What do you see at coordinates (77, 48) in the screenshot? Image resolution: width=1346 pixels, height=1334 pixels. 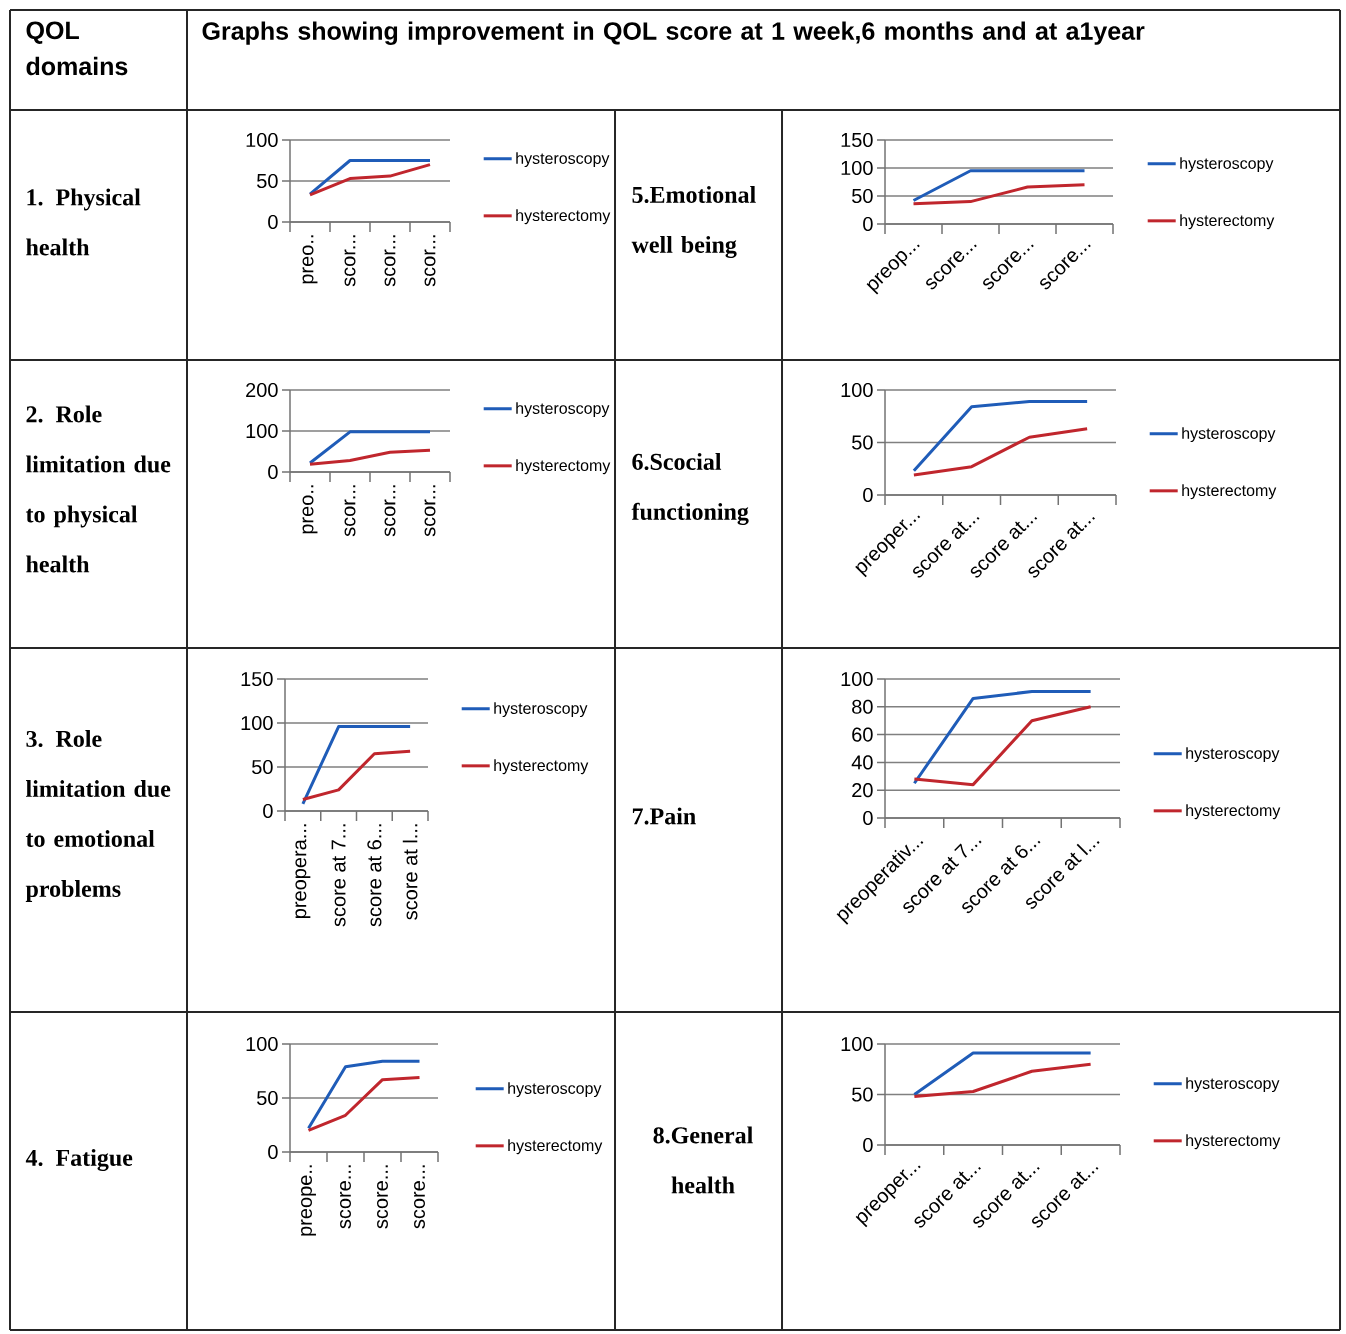 I see `text: QOL domains` at bounding box center [77, 48].